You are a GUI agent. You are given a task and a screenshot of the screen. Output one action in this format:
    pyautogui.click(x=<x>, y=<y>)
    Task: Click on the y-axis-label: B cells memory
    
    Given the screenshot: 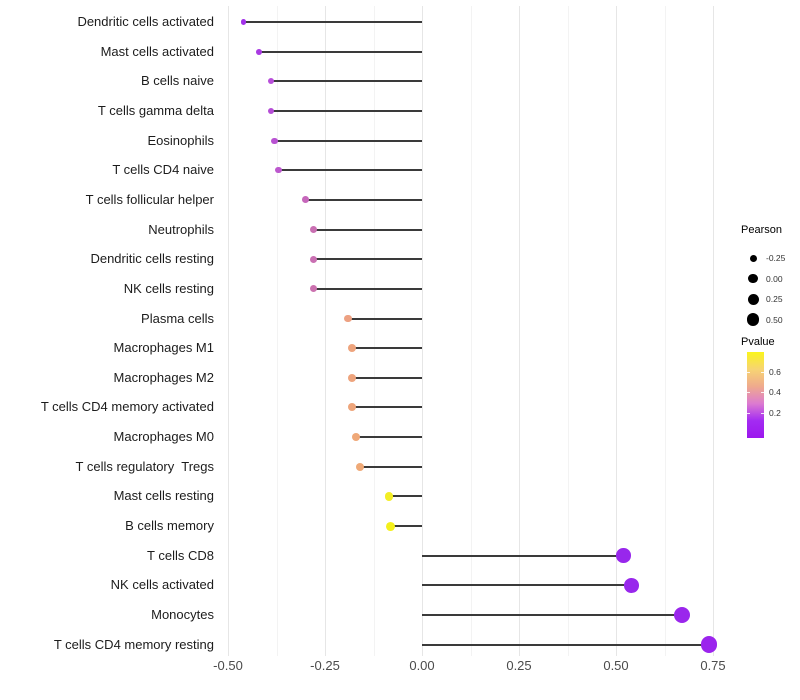 What is the action you would take?
    pyautogui.click(x=169, y=526)
    